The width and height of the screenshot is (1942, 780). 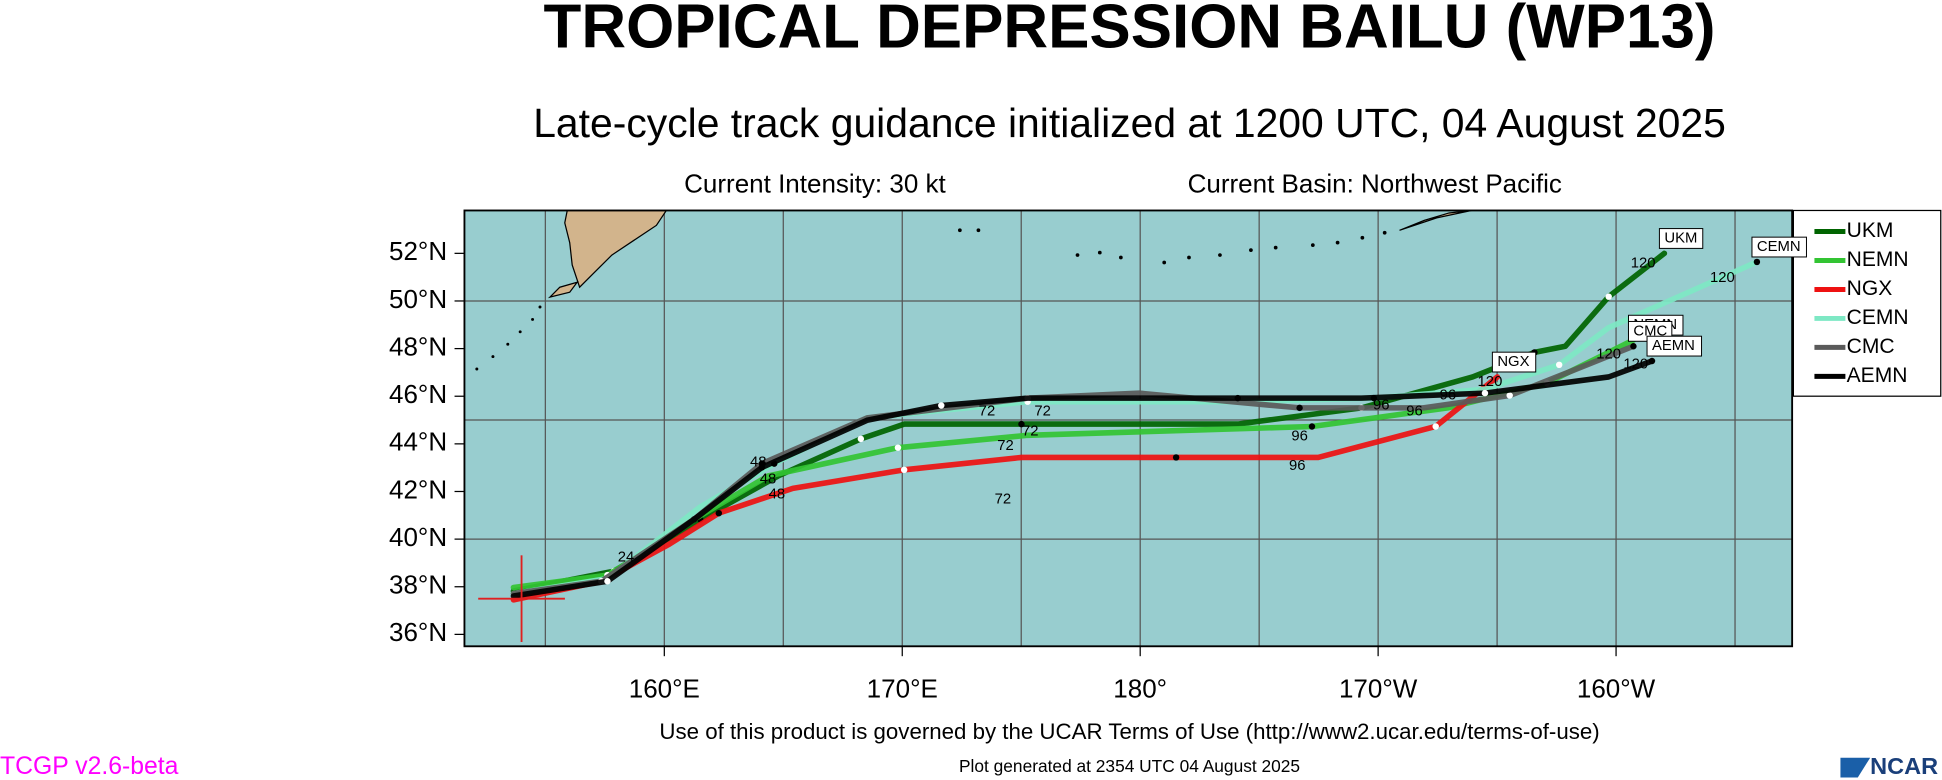 I want to click on legend-box, so click(x=1867, y=303).